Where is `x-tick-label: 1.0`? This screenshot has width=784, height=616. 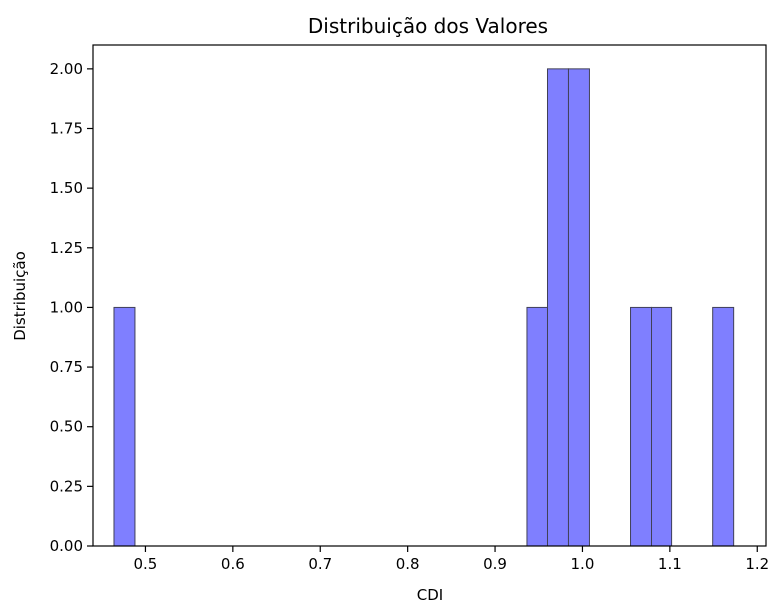
x-tick-label: 1.0 is located at coordinates (583, 564).